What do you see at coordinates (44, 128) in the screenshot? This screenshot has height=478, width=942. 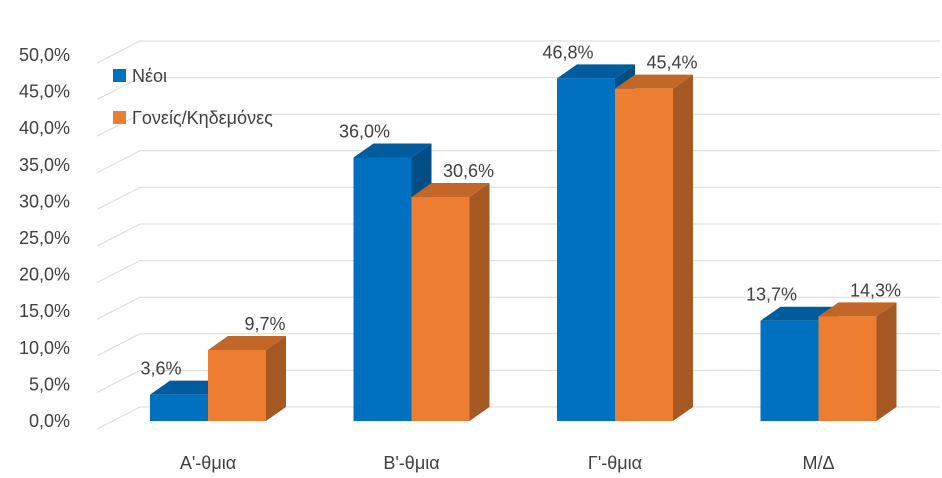 I see `y-tick-label: 40,0%` at bounding box center [44, 128].